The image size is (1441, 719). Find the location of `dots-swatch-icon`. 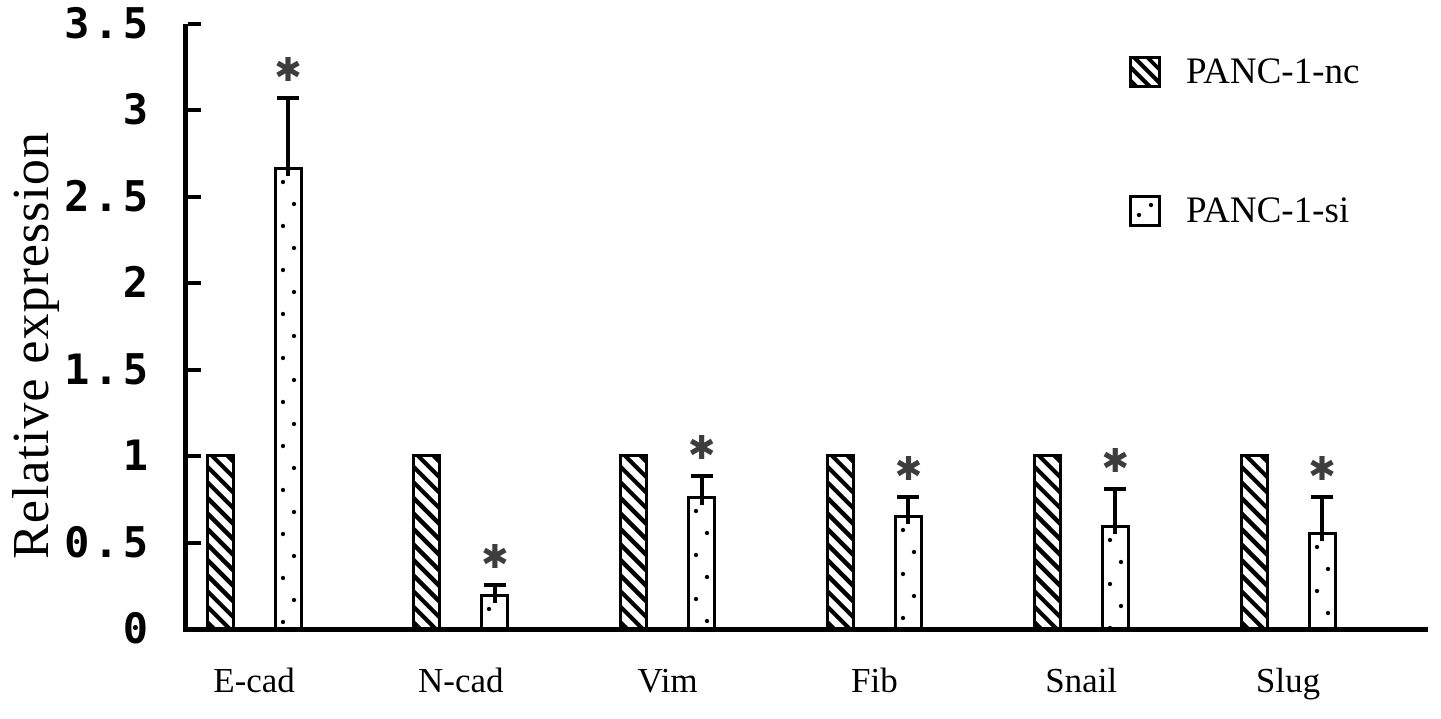

dots-swatch-icon is located at coordinates (1145, 210).